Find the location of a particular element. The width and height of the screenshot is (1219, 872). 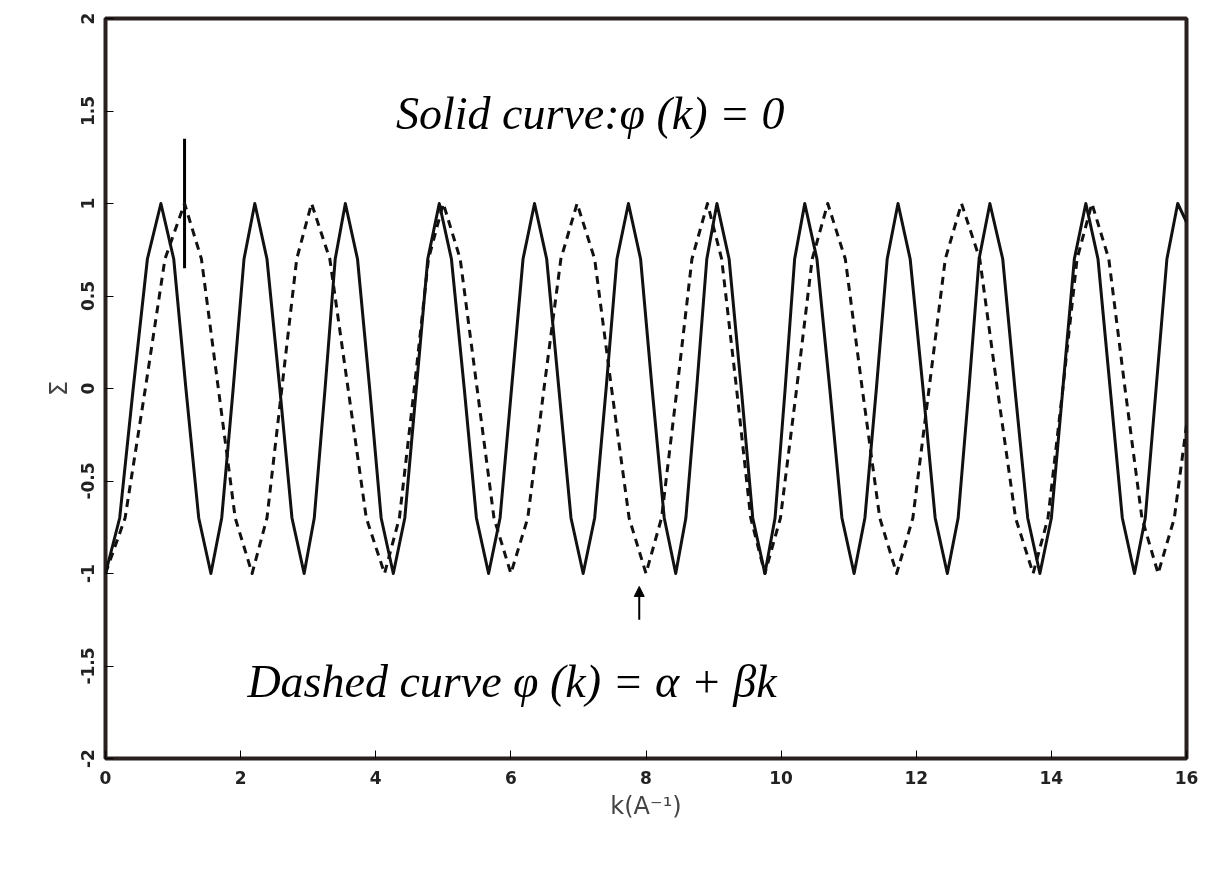

x-tick-label: 12 is located at coordinates (916, 777).